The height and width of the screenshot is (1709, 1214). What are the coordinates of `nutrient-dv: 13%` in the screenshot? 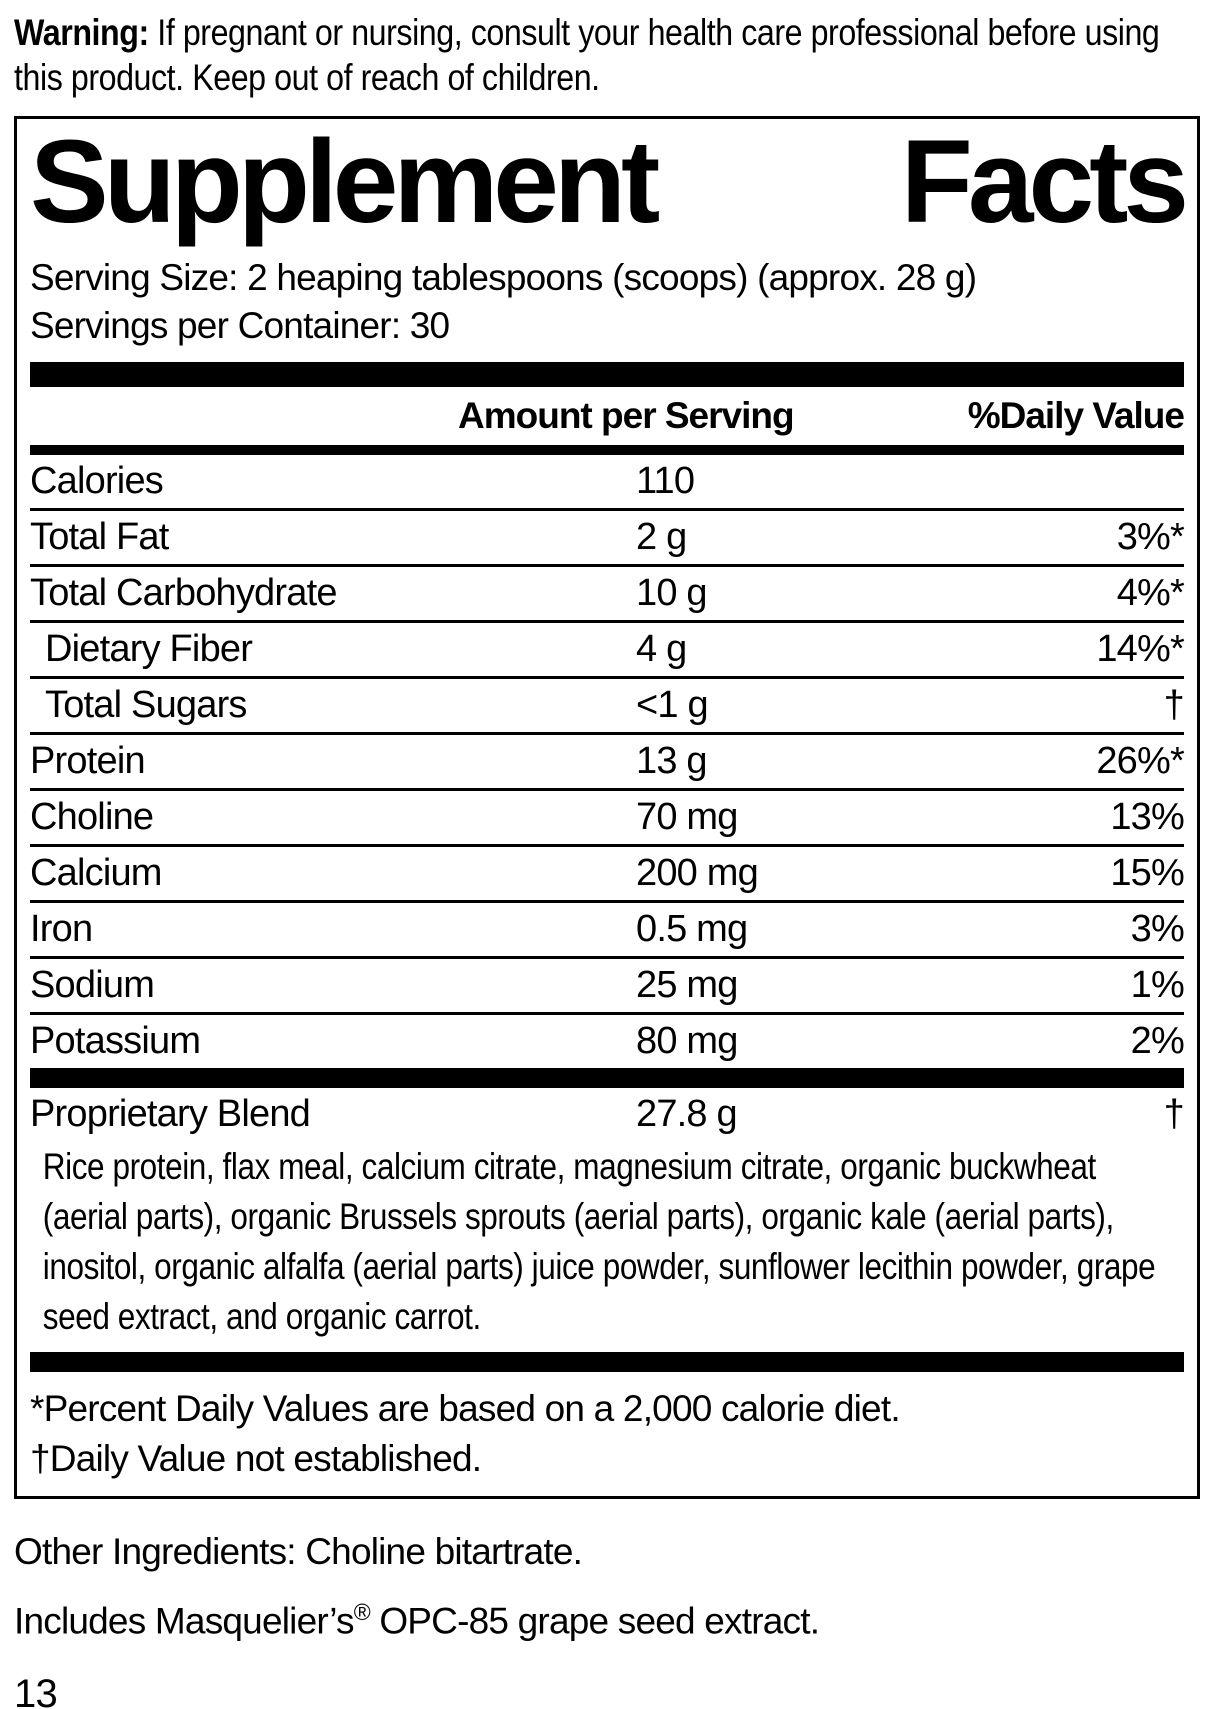 It's located at (1147, 816).